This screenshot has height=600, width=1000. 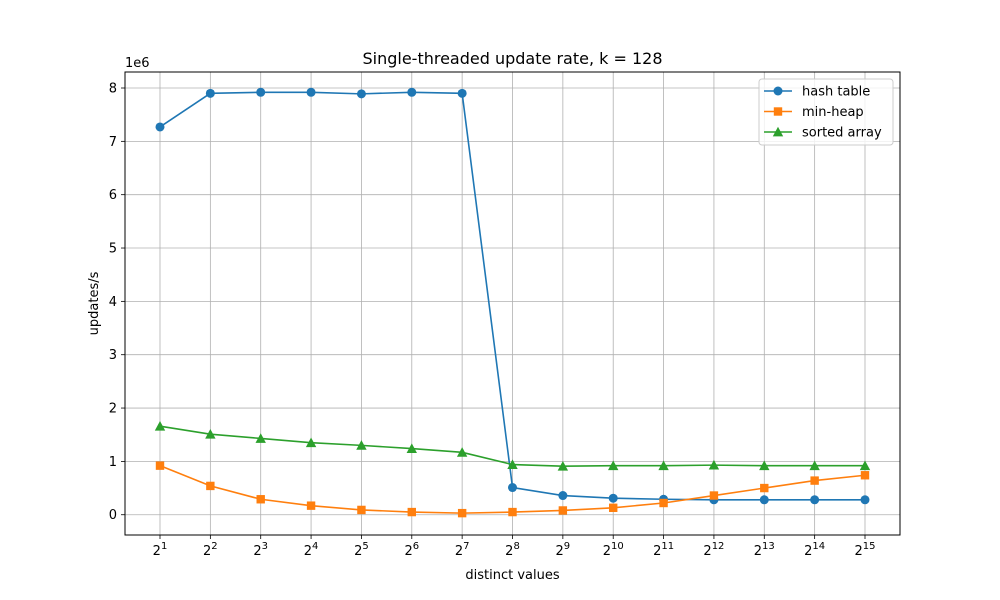 What do you see at coordinates (512, 575) in the screenshot?
I see `x-axis-label: distinct values` at bounding box center [512, 575].